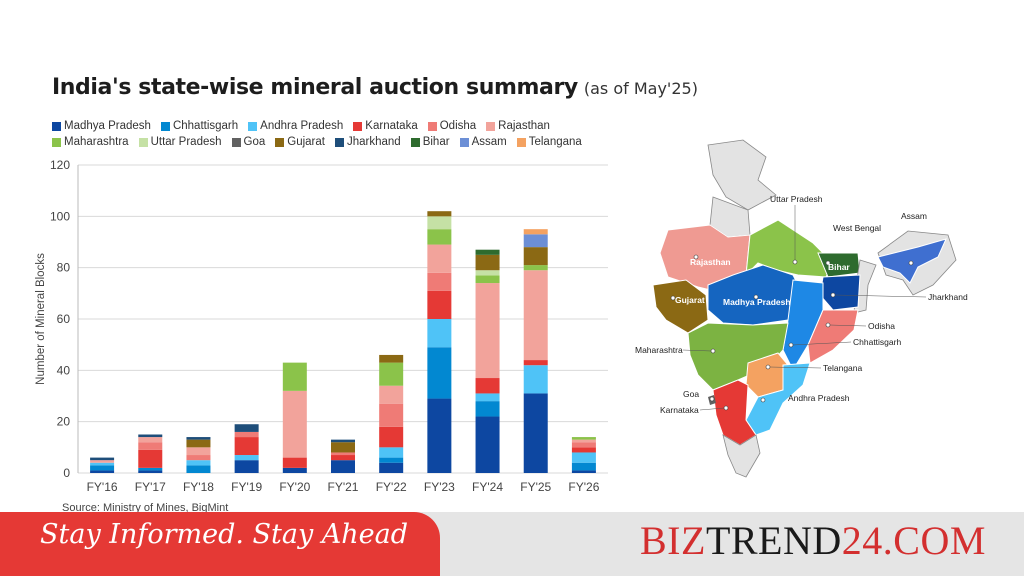 This screenshot has width=1024, height=576. I want to click on map-label-maharashtra: Maharashtra, so click(659, 350).